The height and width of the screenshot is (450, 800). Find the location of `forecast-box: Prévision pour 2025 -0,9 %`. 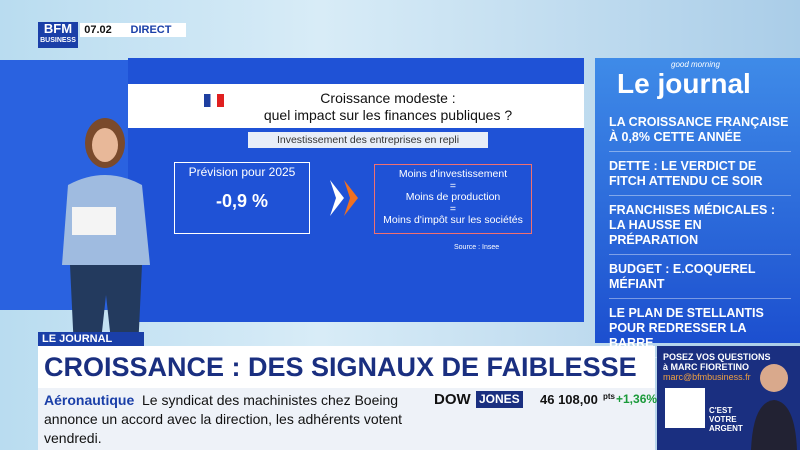

forecast-box: Prévision pour 2025 -0,9 % is located at coordinates (242, 198).